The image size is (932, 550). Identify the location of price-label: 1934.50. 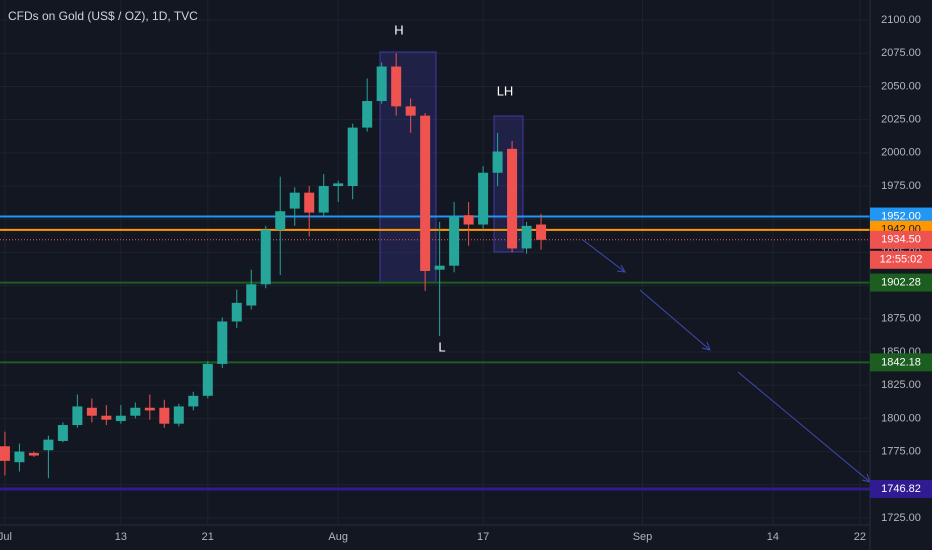
(901, 240).